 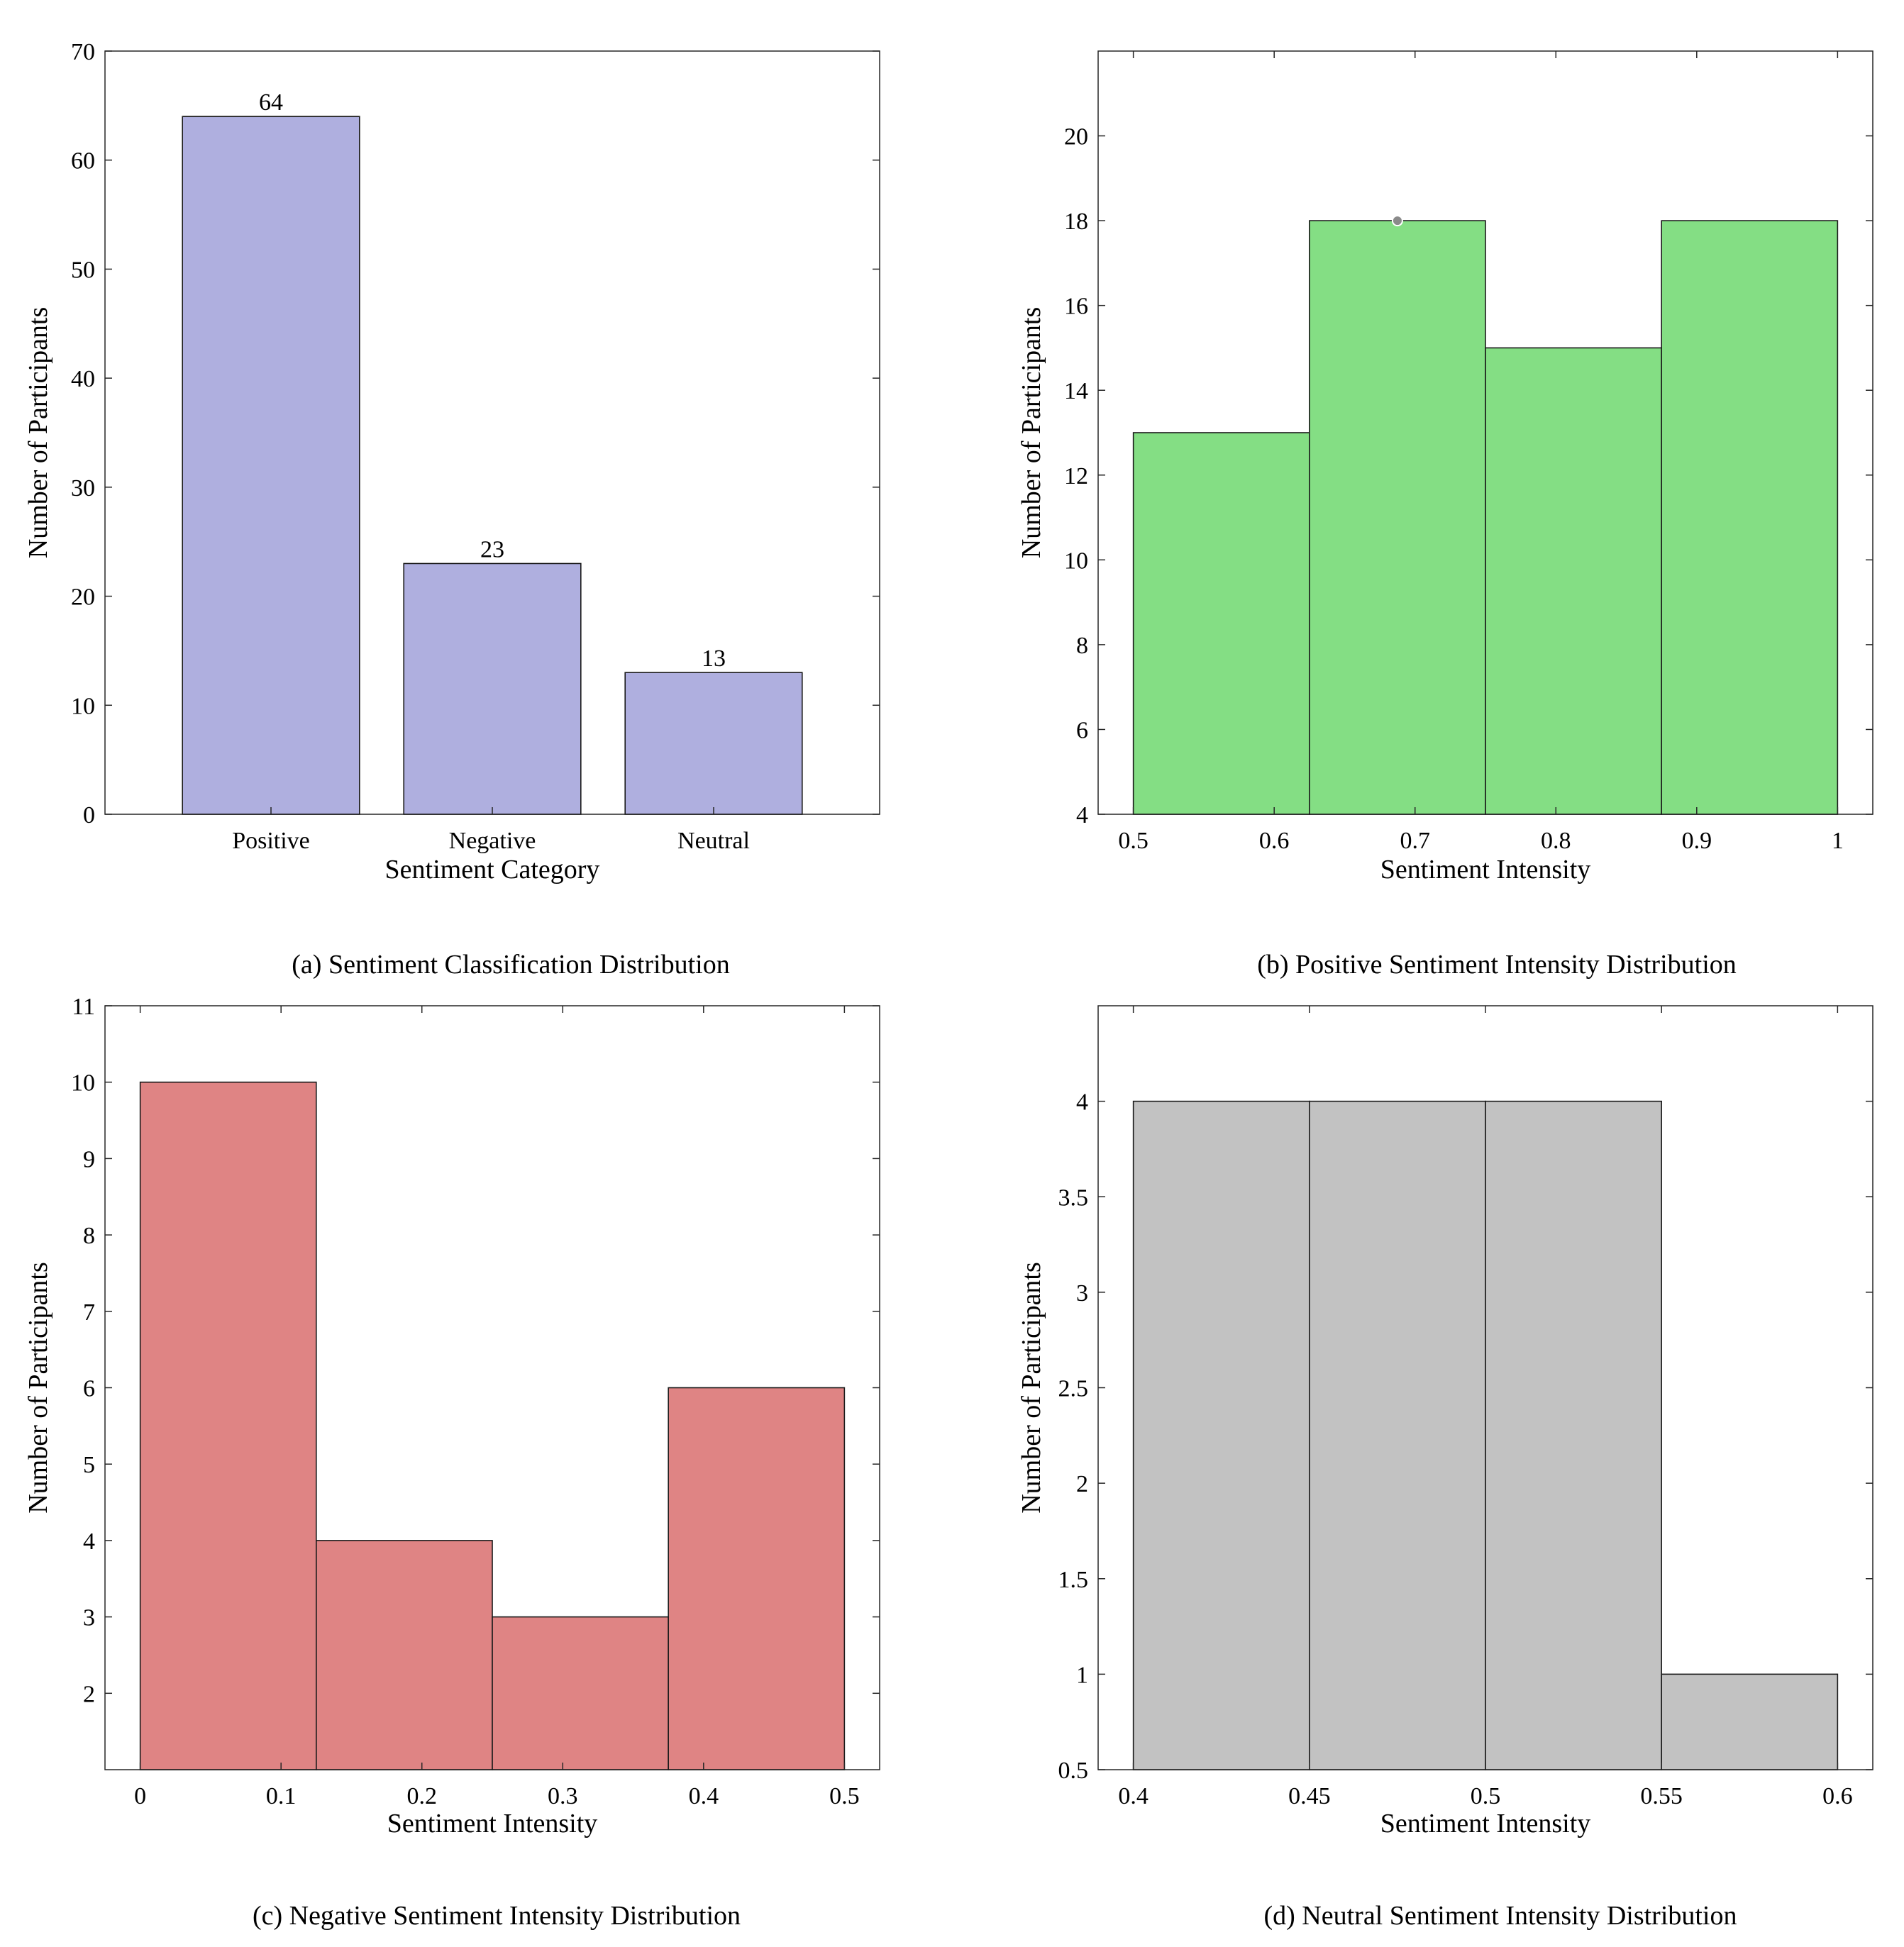 I want to click on y-tick-label: 40, so click(x=83, y=379).